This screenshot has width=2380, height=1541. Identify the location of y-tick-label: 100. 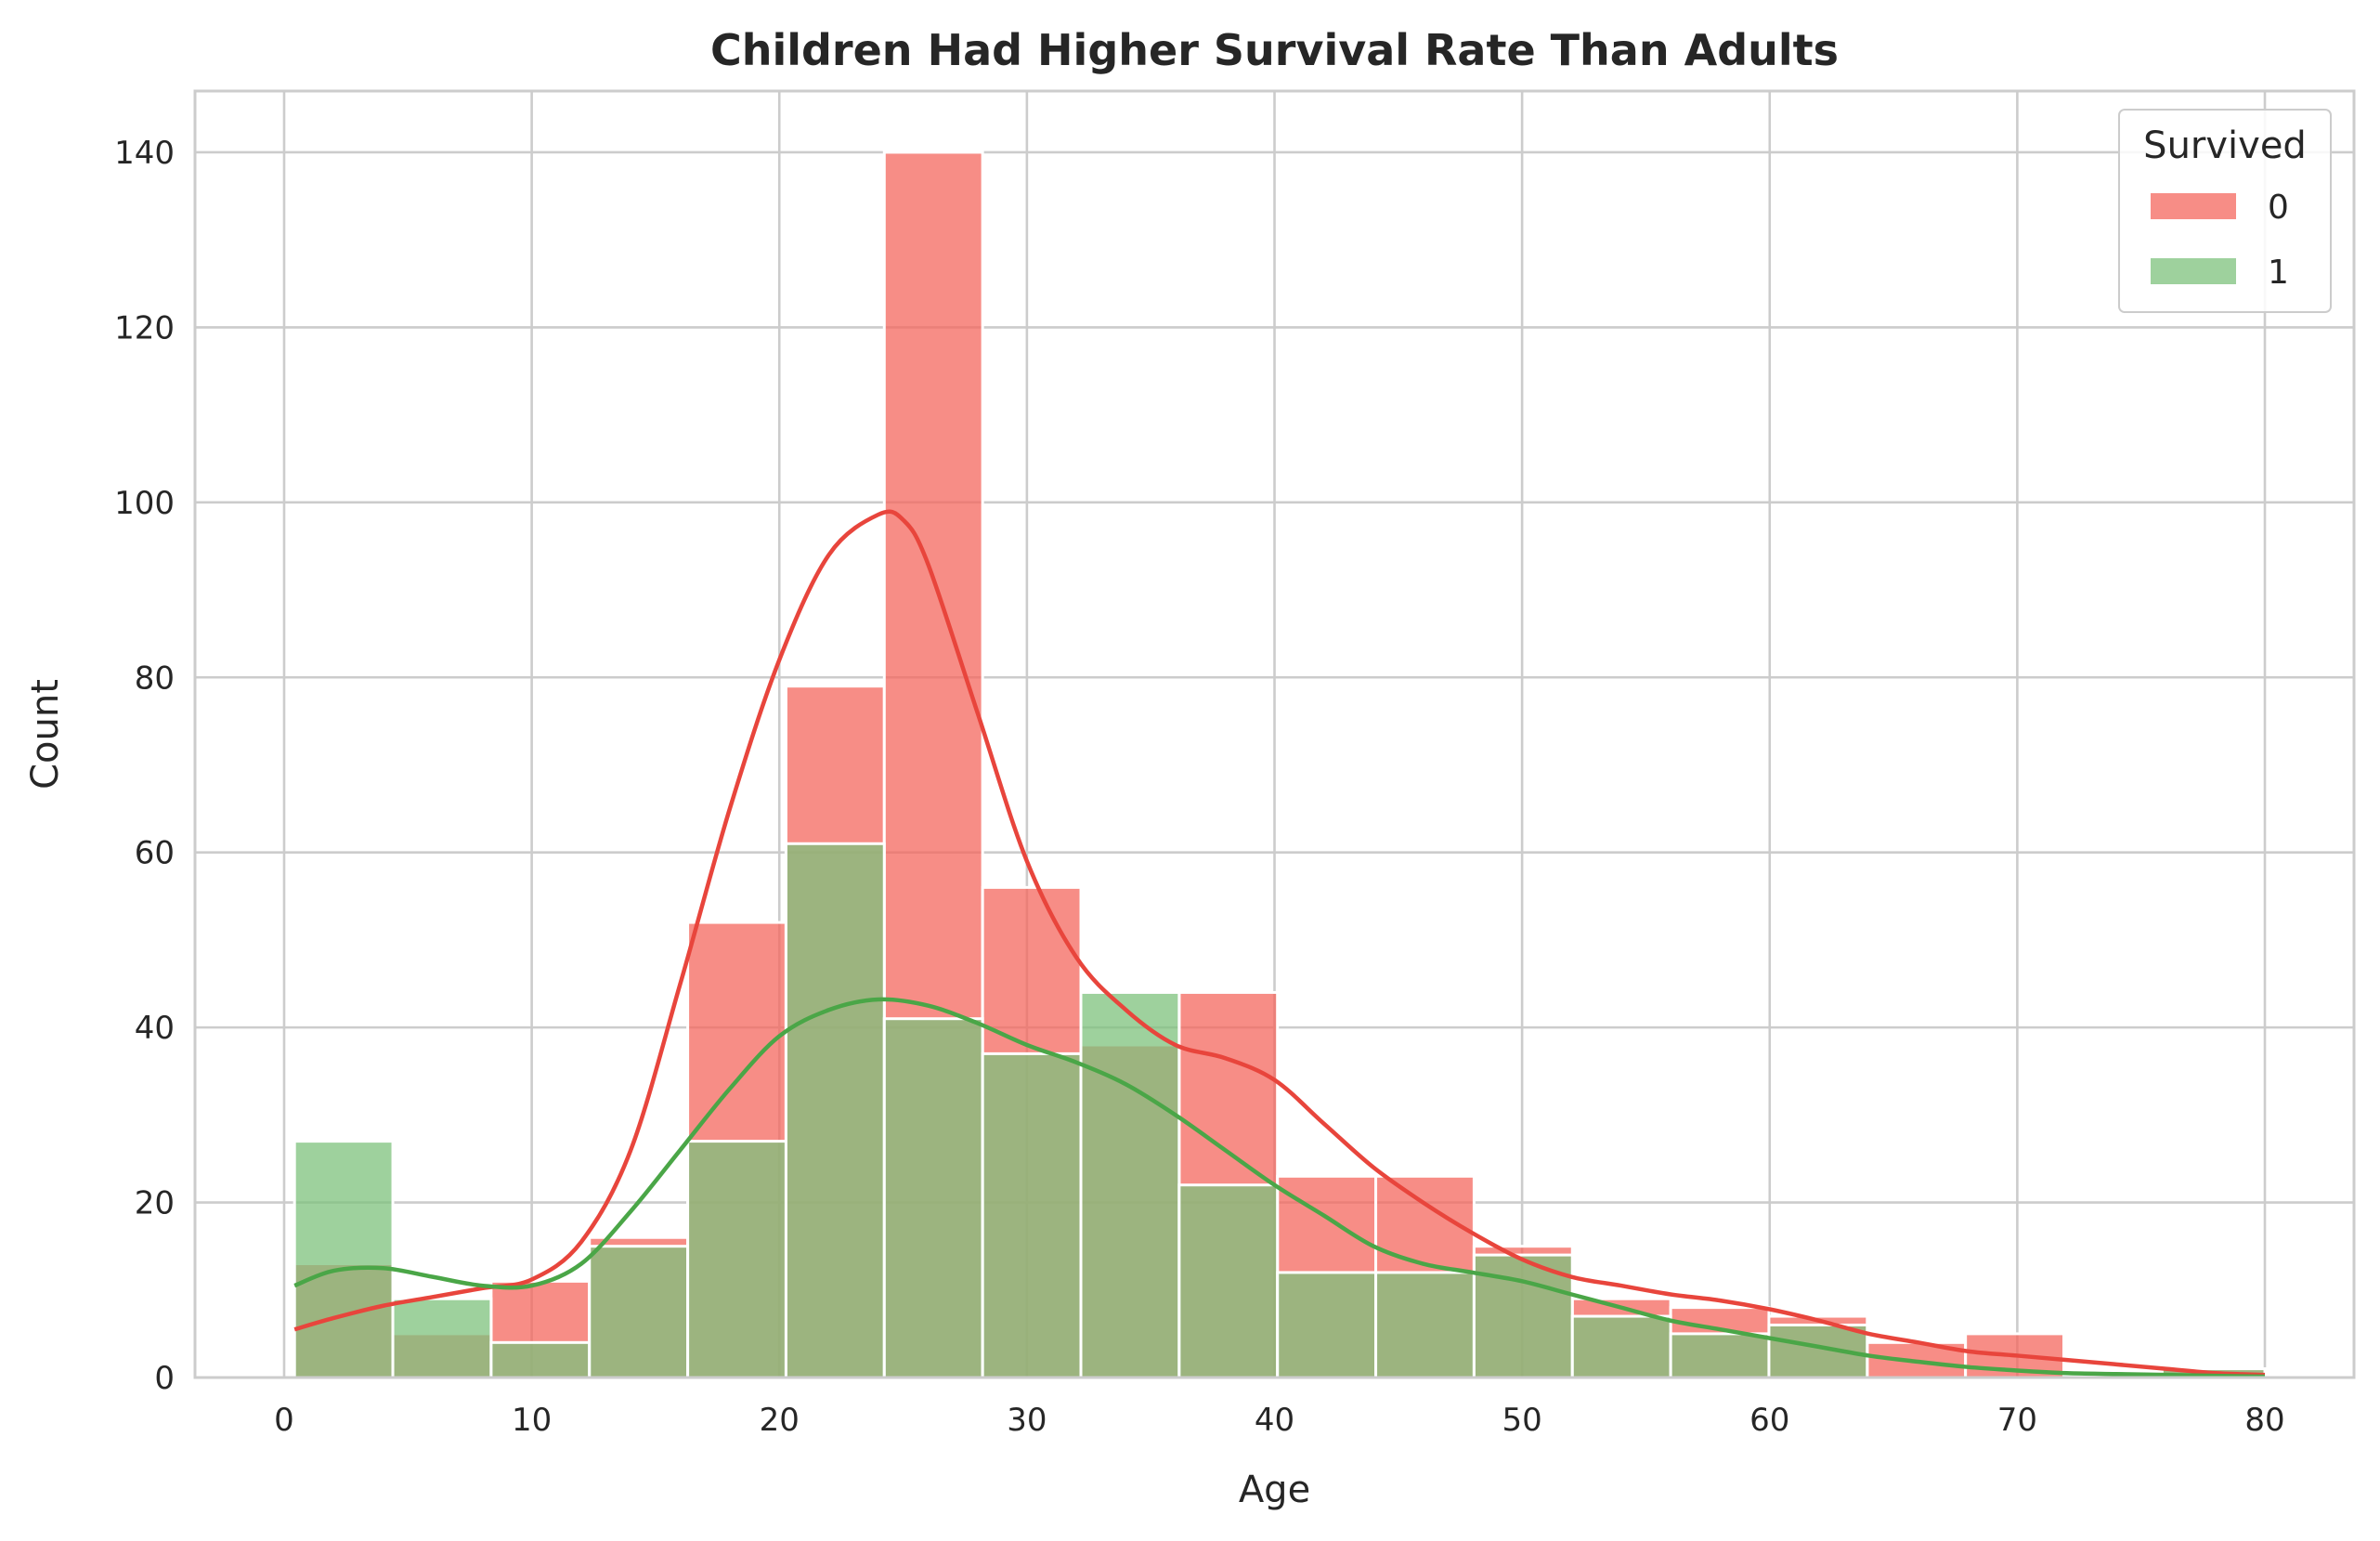
(144, 503).